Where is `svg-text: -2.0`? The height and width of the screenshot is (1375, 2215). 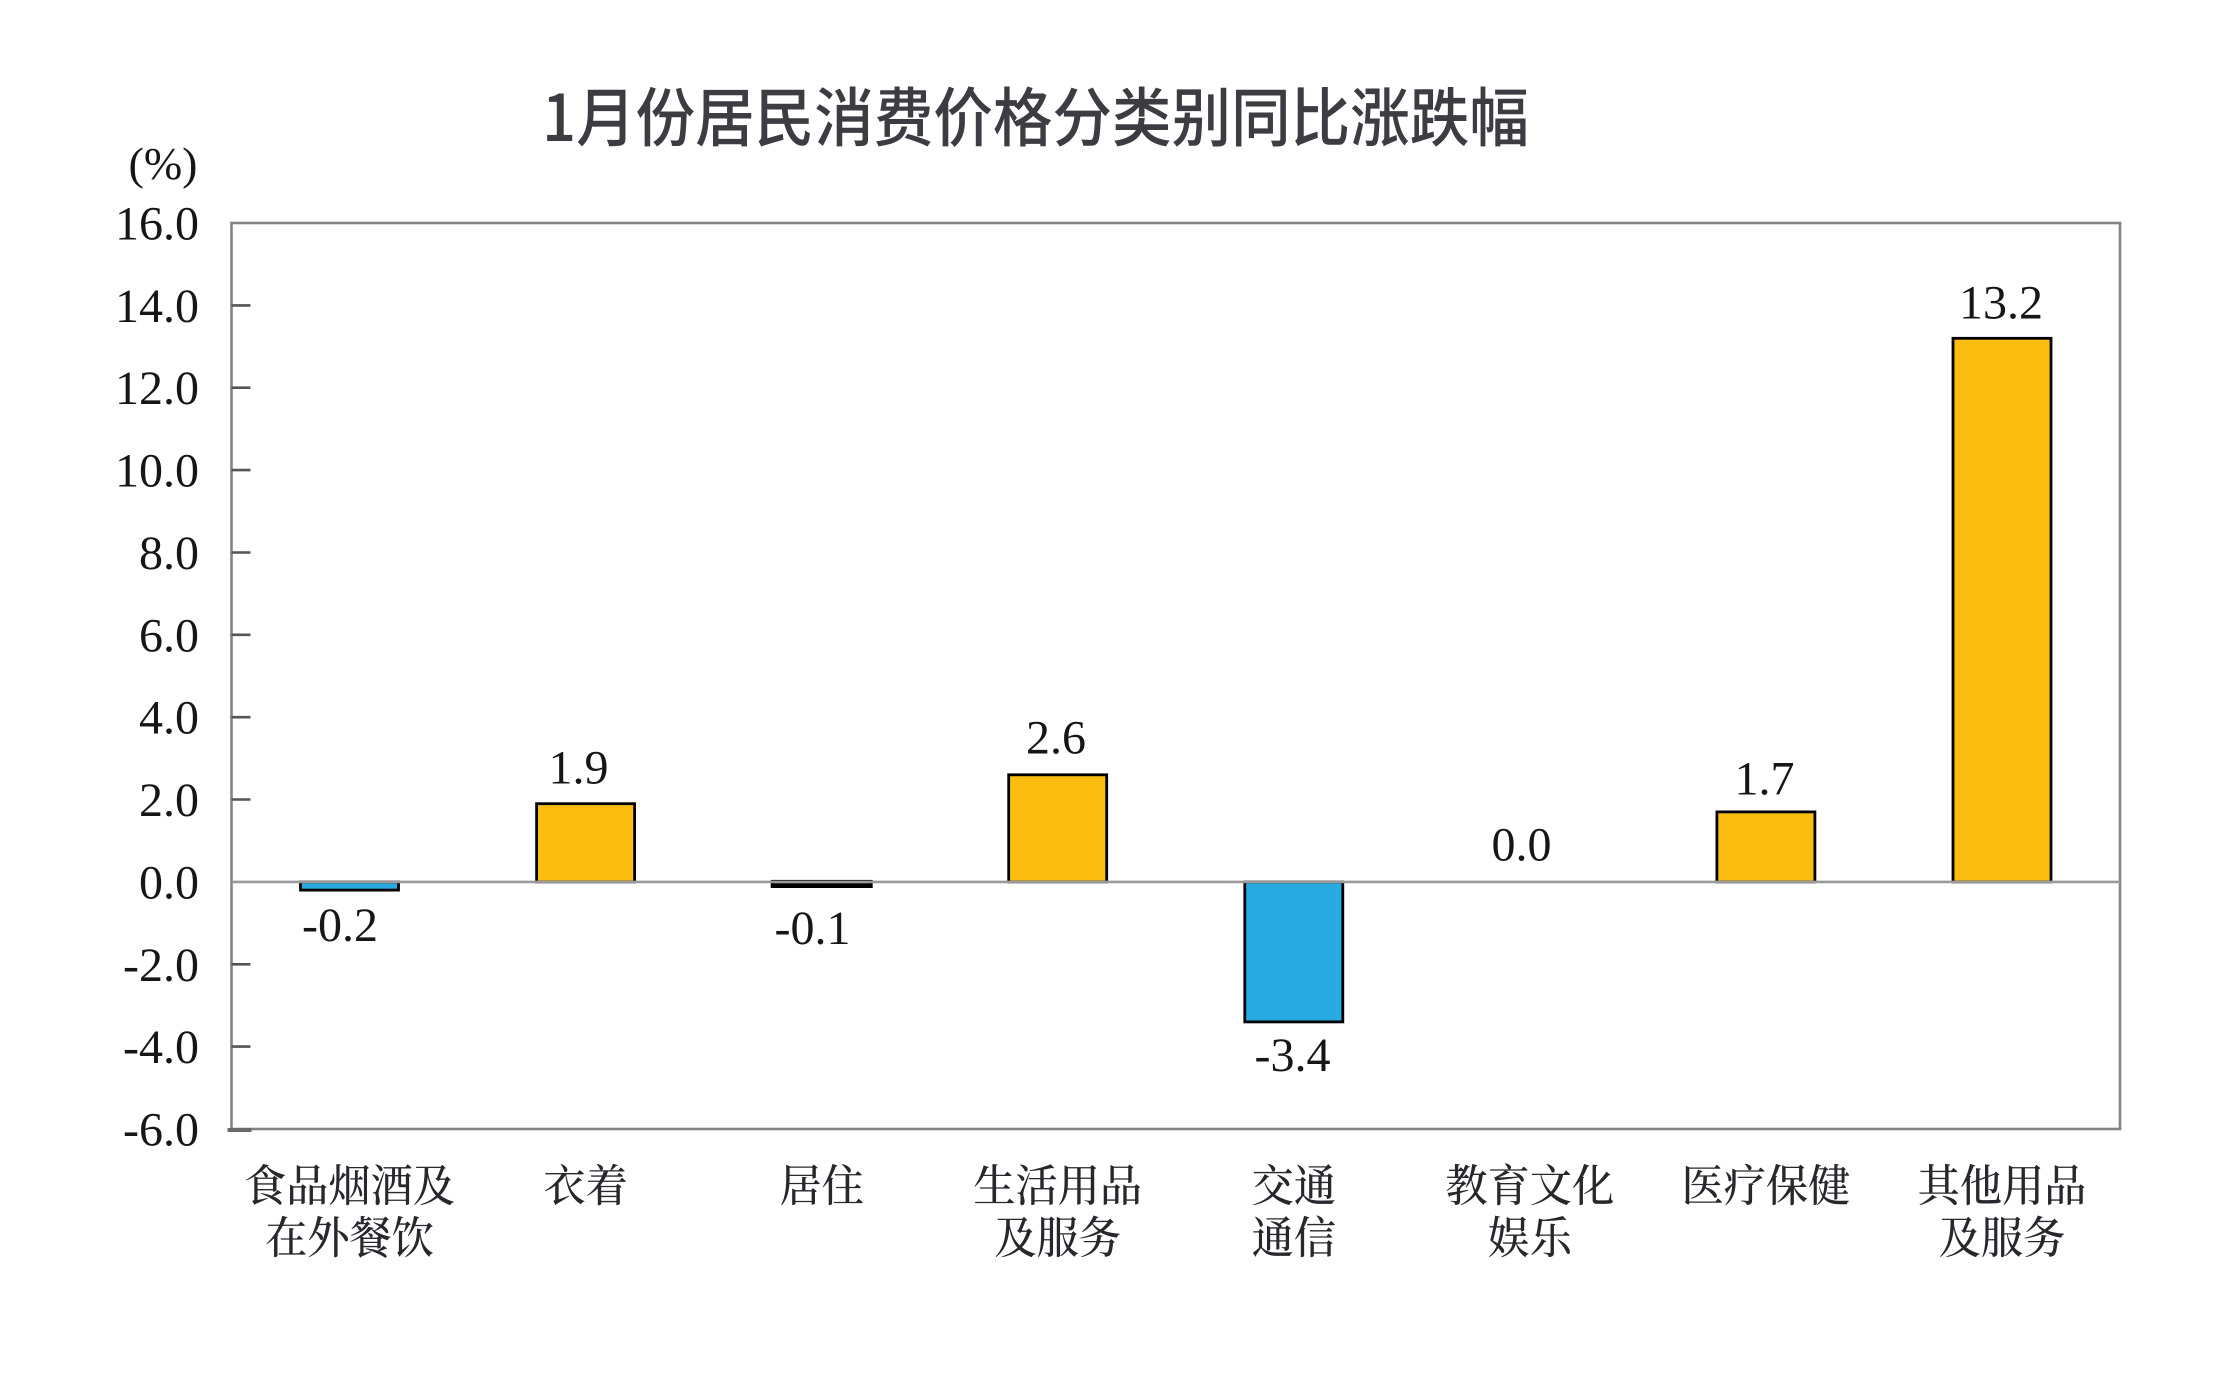
svg-text: -2.0 is located at coordinates (161, 965).